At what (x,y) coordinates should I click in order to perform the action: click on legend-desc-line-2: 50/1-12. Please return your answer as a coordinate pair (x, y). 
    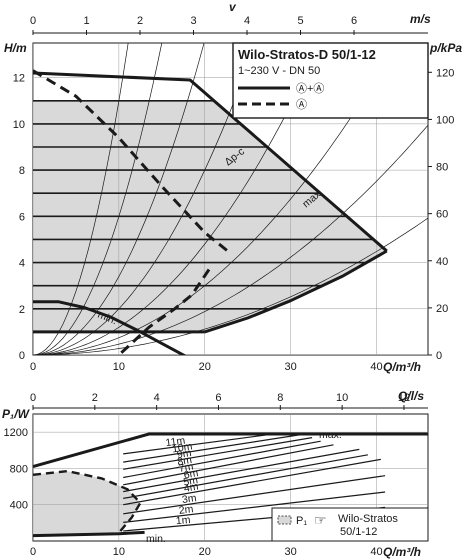
    Looking at the image, I should click on (358, 532).